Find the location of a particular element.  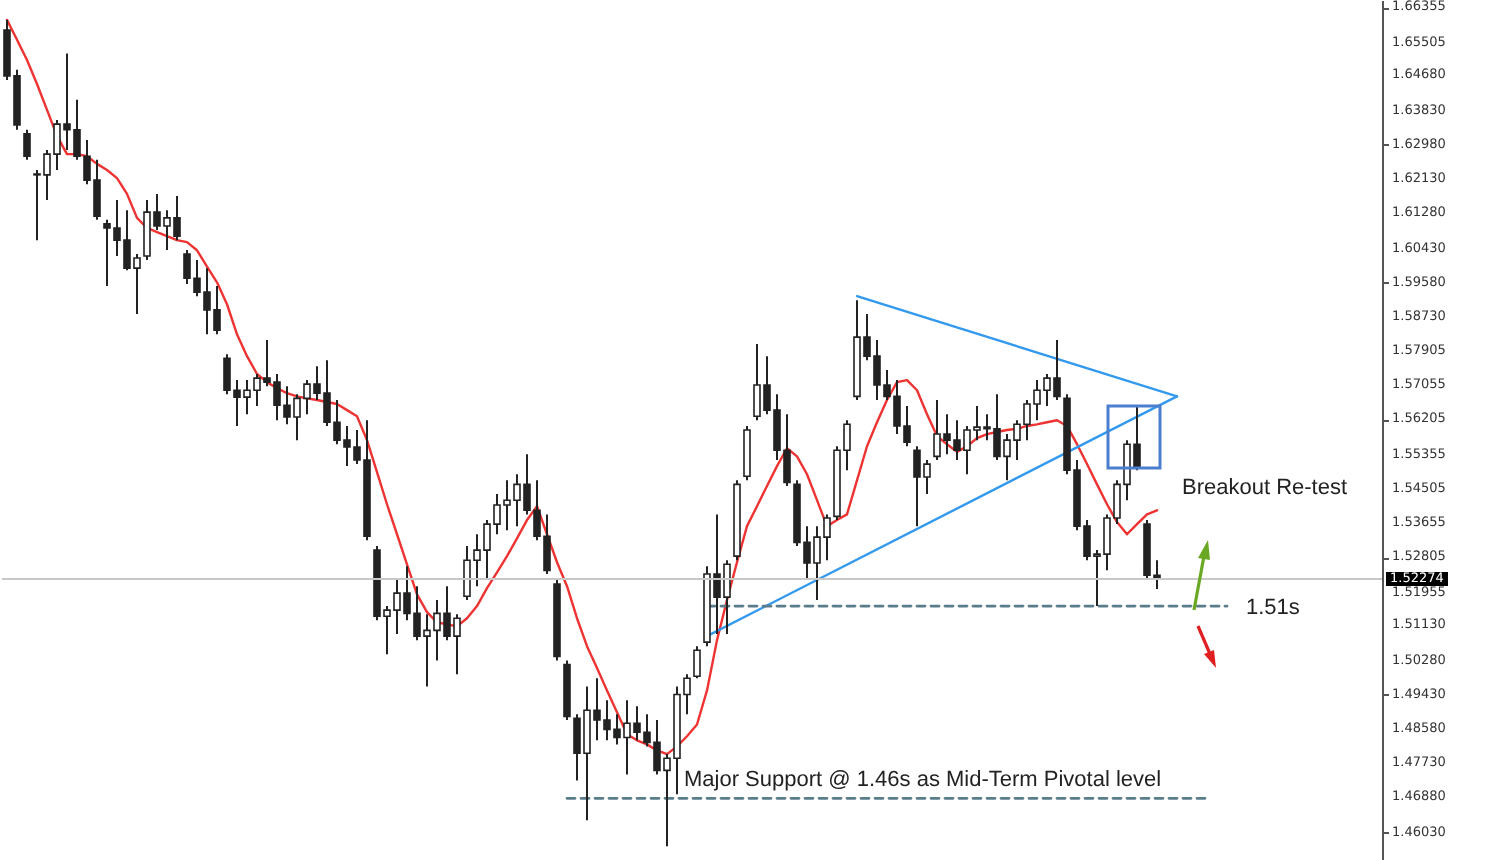

annotation: 1.51s is located at coordinates (1273, 608).